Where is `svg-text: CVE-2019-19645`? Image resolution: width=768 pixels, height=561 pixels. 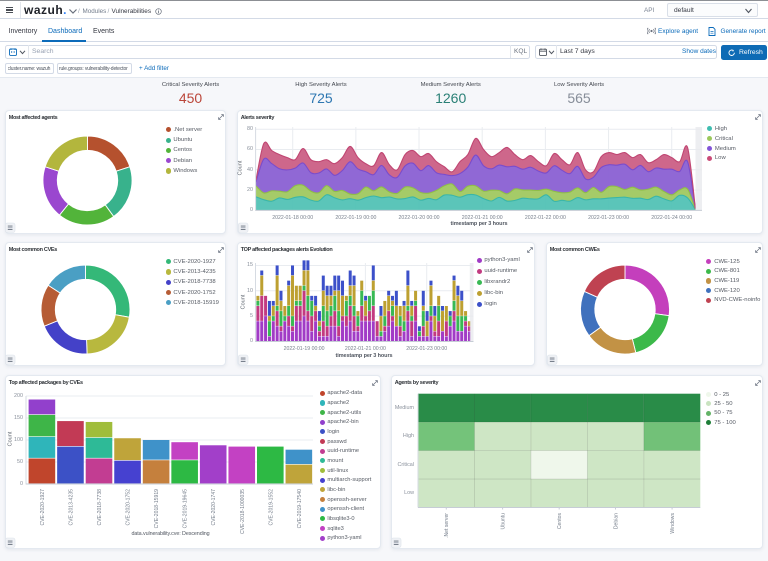 svg-text: CVE-2019-19645 is located at coordinates (186, 509).